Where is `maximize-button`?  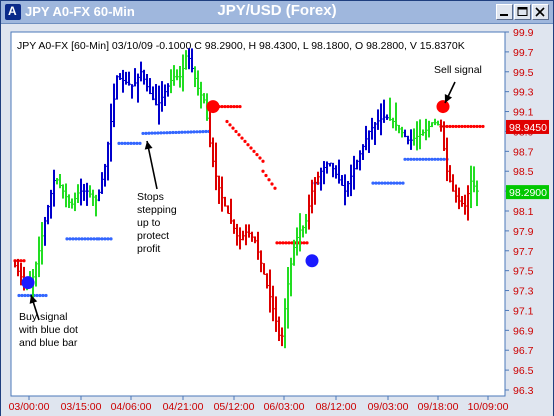 maximize-button is located at coordinates (522, 12).